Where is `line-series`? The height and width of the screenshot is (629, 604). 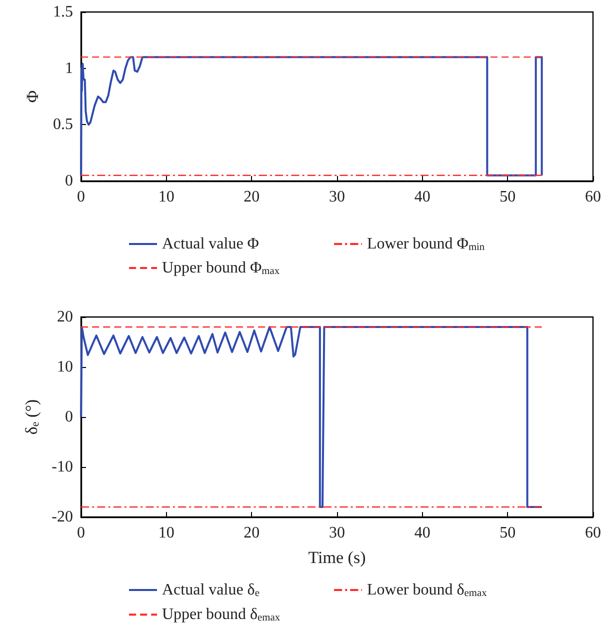 line-series is located at coordinates (311, 116).